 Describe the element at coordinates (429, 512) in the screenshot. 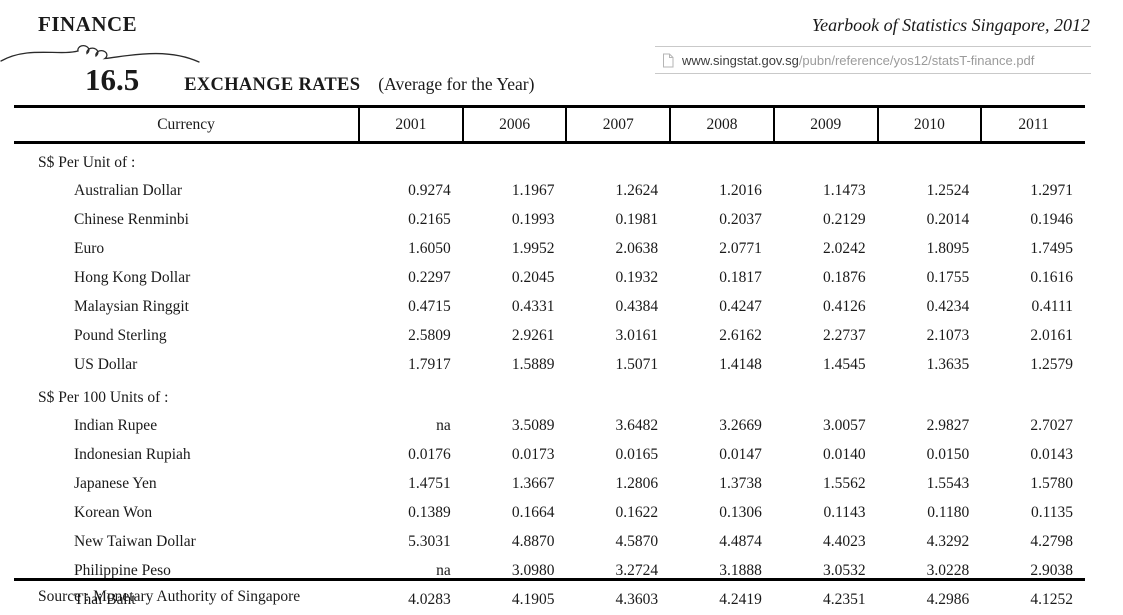

I see `rate-value-cell: 0.1389` at that location.